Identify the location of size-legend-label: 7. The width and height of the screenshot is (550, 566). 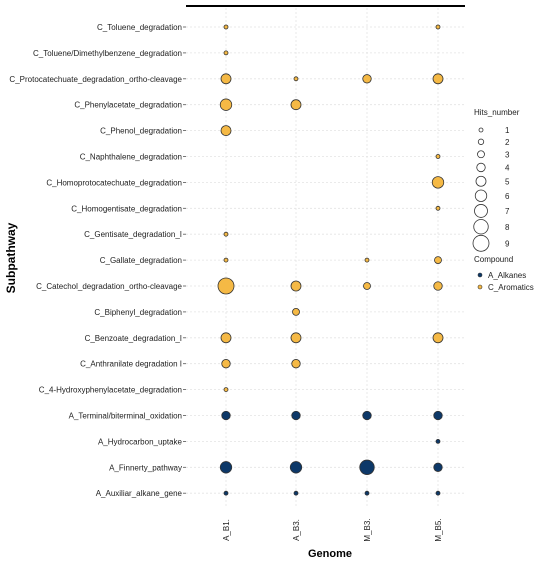
(507, 211).